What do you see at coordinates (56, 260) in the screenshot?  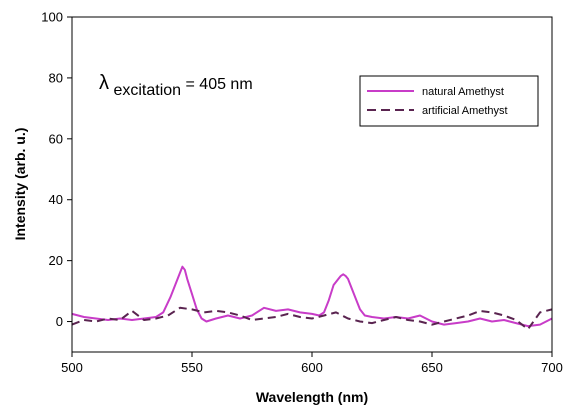 I see `y-tick-label: 20` at bounding box center [56, 260].